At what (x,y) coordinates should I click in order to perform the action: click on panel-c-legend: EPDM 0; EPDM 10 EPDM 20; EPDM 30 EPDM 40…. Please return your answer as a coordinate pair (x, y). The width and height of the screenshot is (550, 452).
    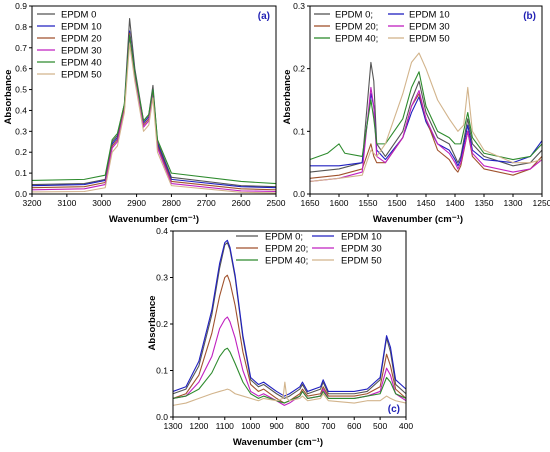
    Looking at the image, I should click on (309, 249).